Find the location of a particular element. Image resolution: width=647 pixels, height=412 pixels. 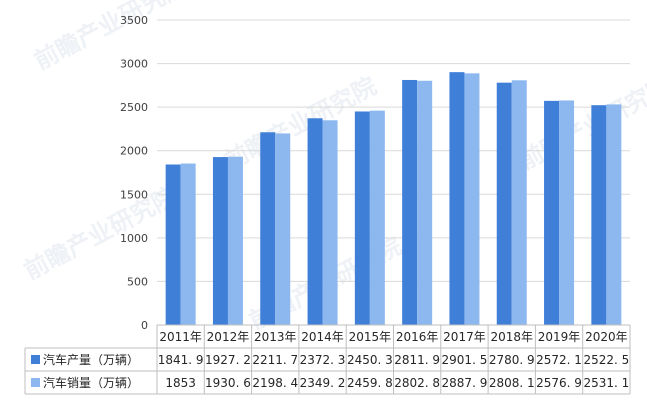

data-label: 2349. 2 is located at coordinates (323, 383).